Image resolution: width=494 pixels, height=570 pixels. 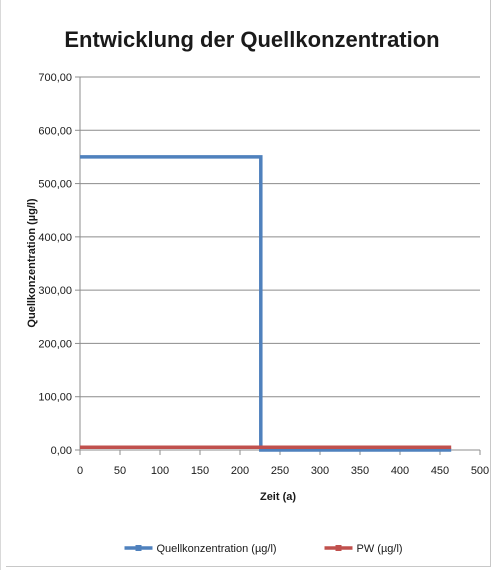 What do you see at coordinates (278, 497) in the screenshot?
I see `x-axis-title: Zeit (a)` at bounding box center [278, 497].